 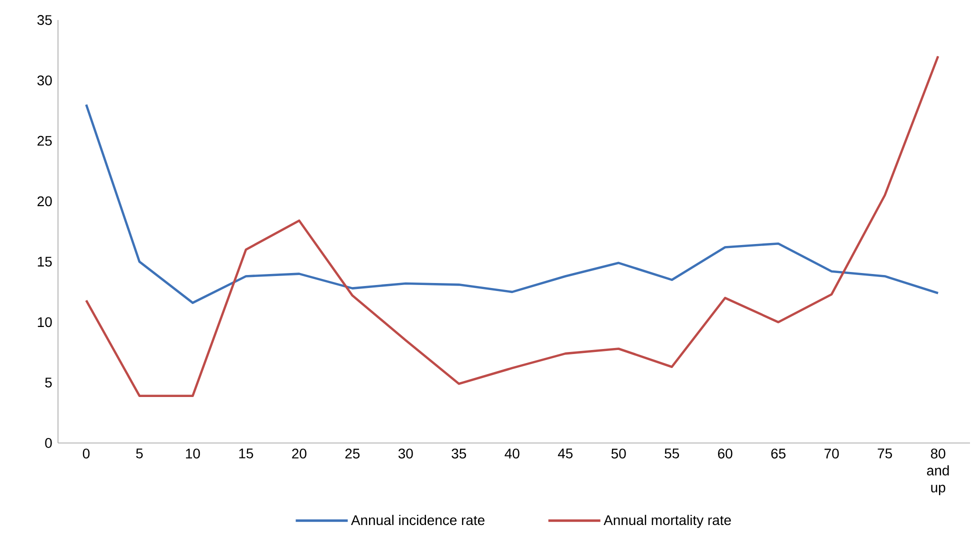 What do you see at coordinates (778, 453) in the screenshot?
I see `x-tick-label: 65` at bounding box center [778, 453].